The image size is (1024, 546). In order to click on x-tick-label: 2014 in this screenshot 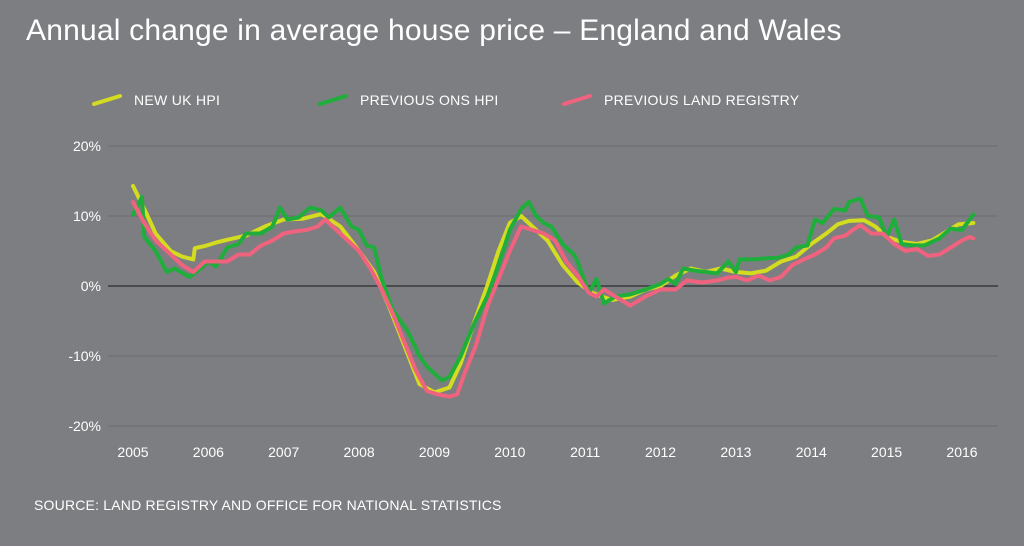, I will do `click(811, 452)`.